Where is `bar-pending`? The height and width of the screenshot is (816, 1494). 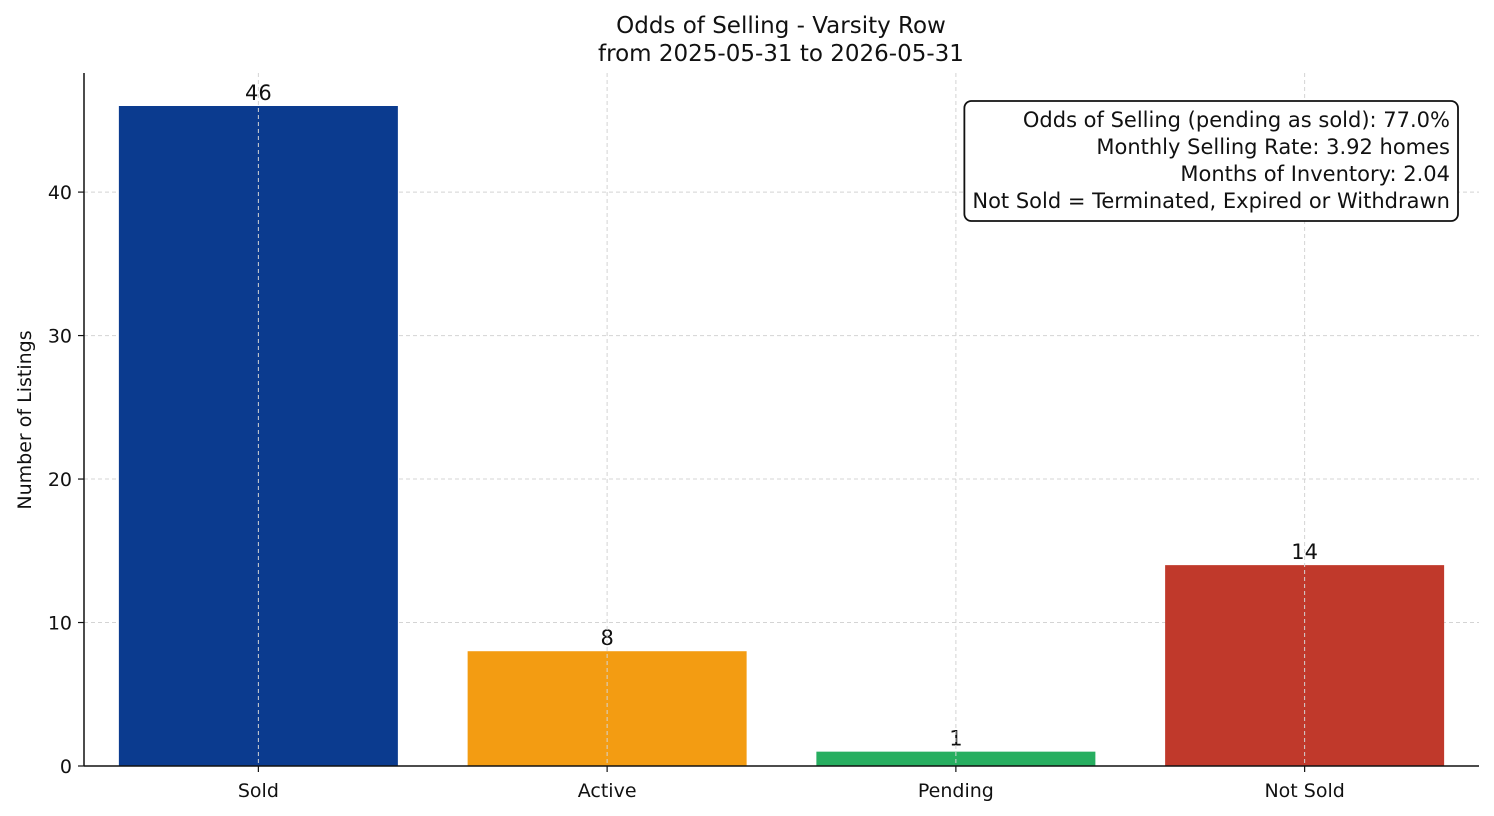
bar-pending is located at coordinates (956, 758).